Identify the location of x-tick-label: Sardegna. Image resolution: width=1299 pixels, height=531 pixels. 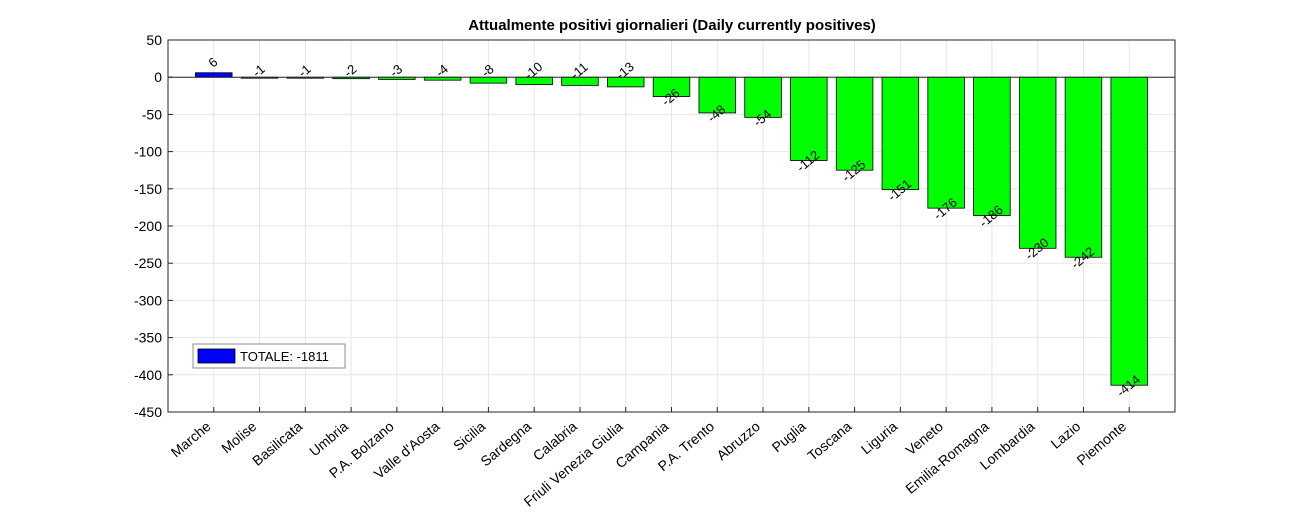
(505, 443).